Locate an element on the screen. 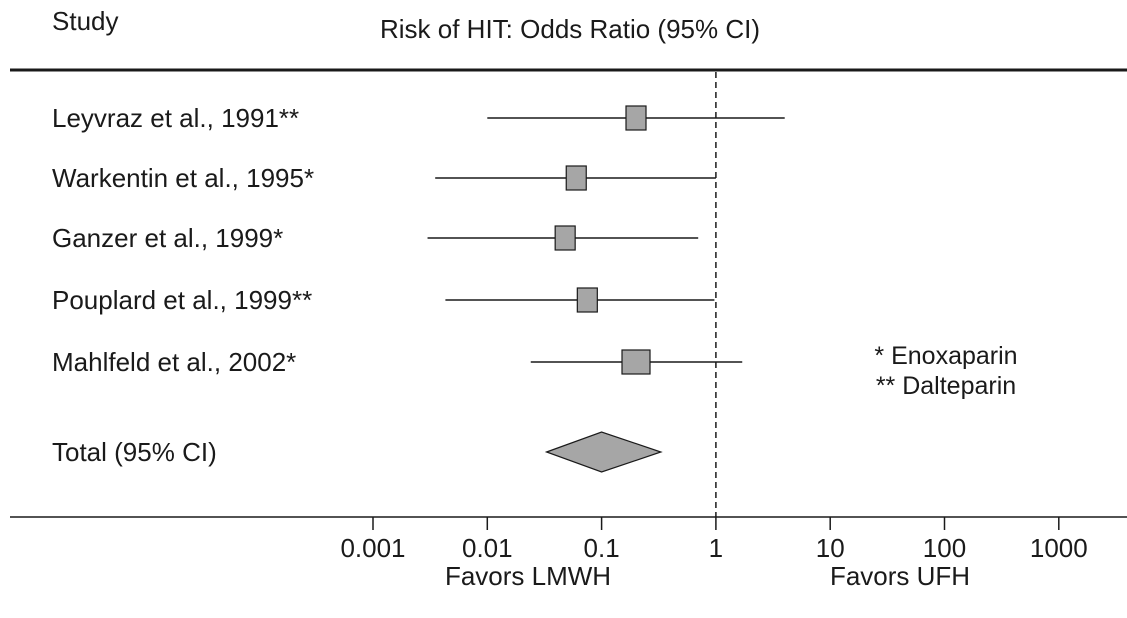 The image size is (1127, 618). x-axis: 0.001 0.01 0.1 1 10 100 1000 is located at coordinates (714, 540).